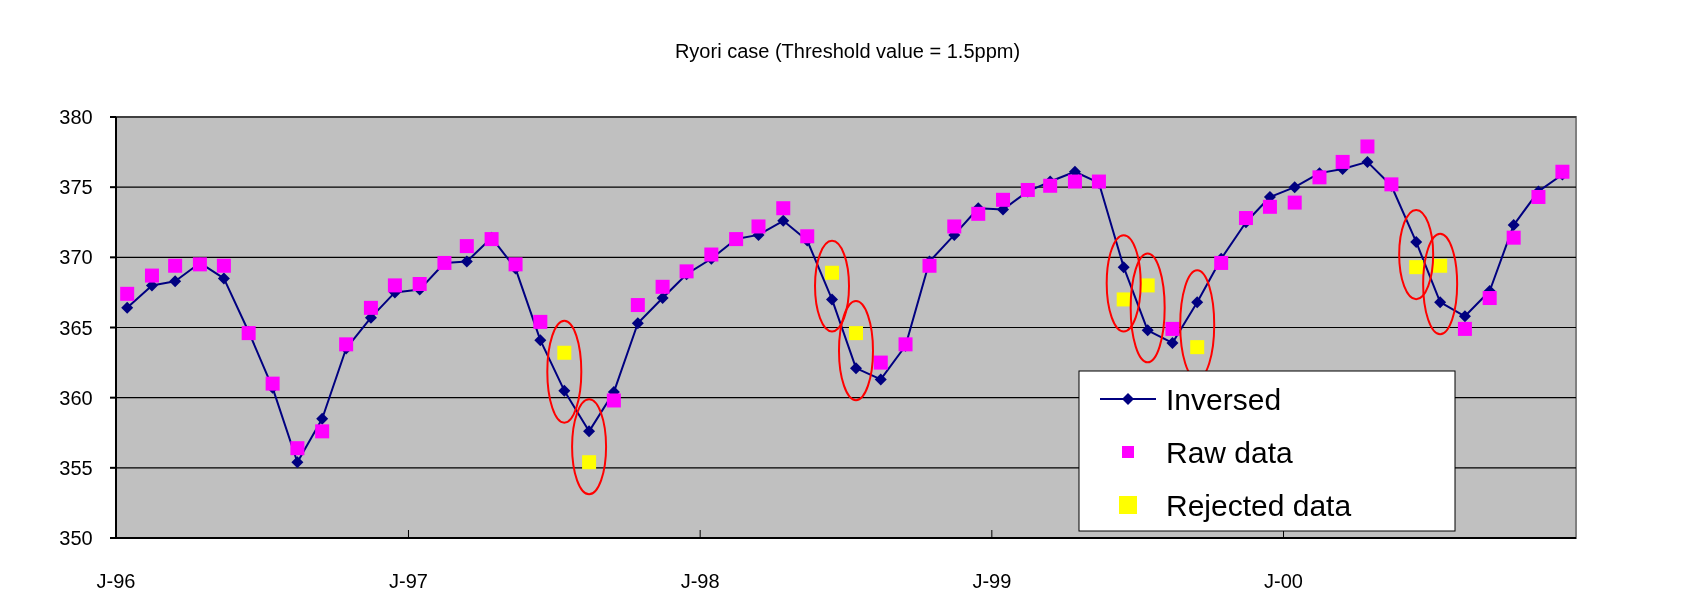 This screenshot has width=1695, height=614. Describe the element at coordinates (76, 538) in the screenshot. I see `y-tick-label: 350` at that location.